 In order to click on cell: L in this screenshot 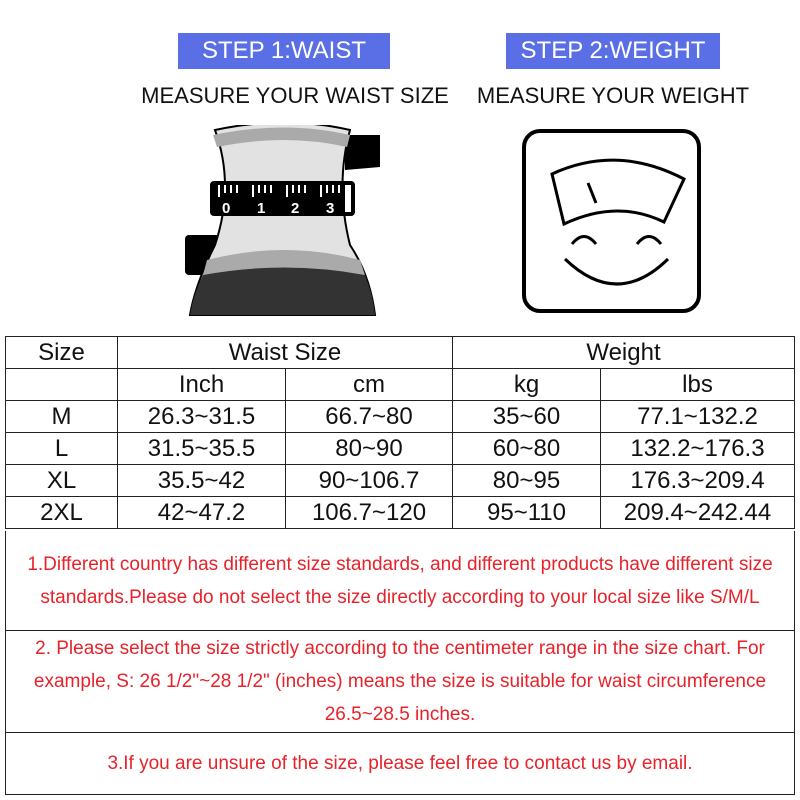, I will do `click(61, 448)`.